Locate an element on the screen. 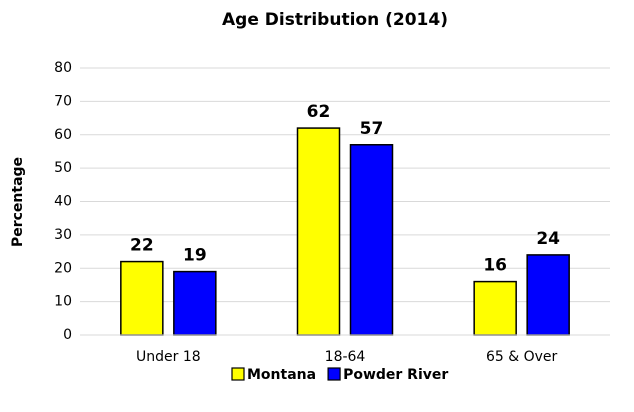 This screenshot has height=412, width=634. y-tick-label: 70 is located at coordinates (63, 101).